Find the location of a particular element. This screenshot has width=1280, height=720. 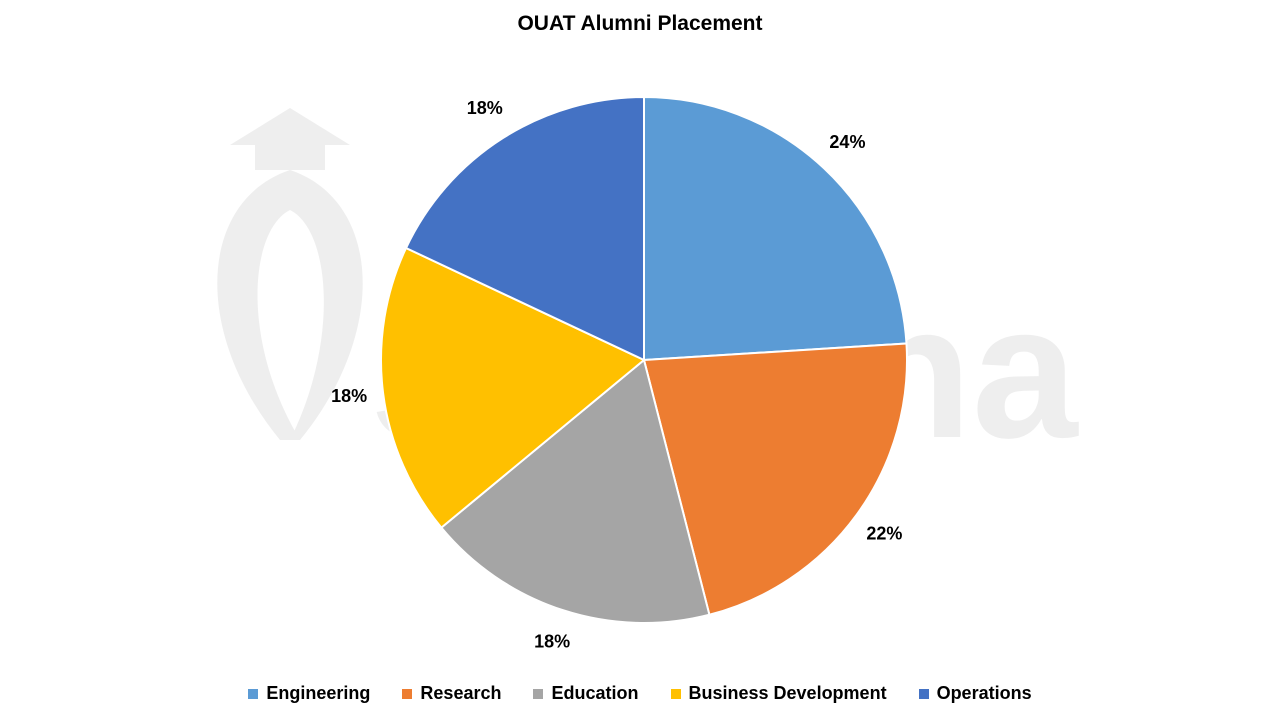

legend-item-business-development: Business Development is located at coordinates (778, 693).